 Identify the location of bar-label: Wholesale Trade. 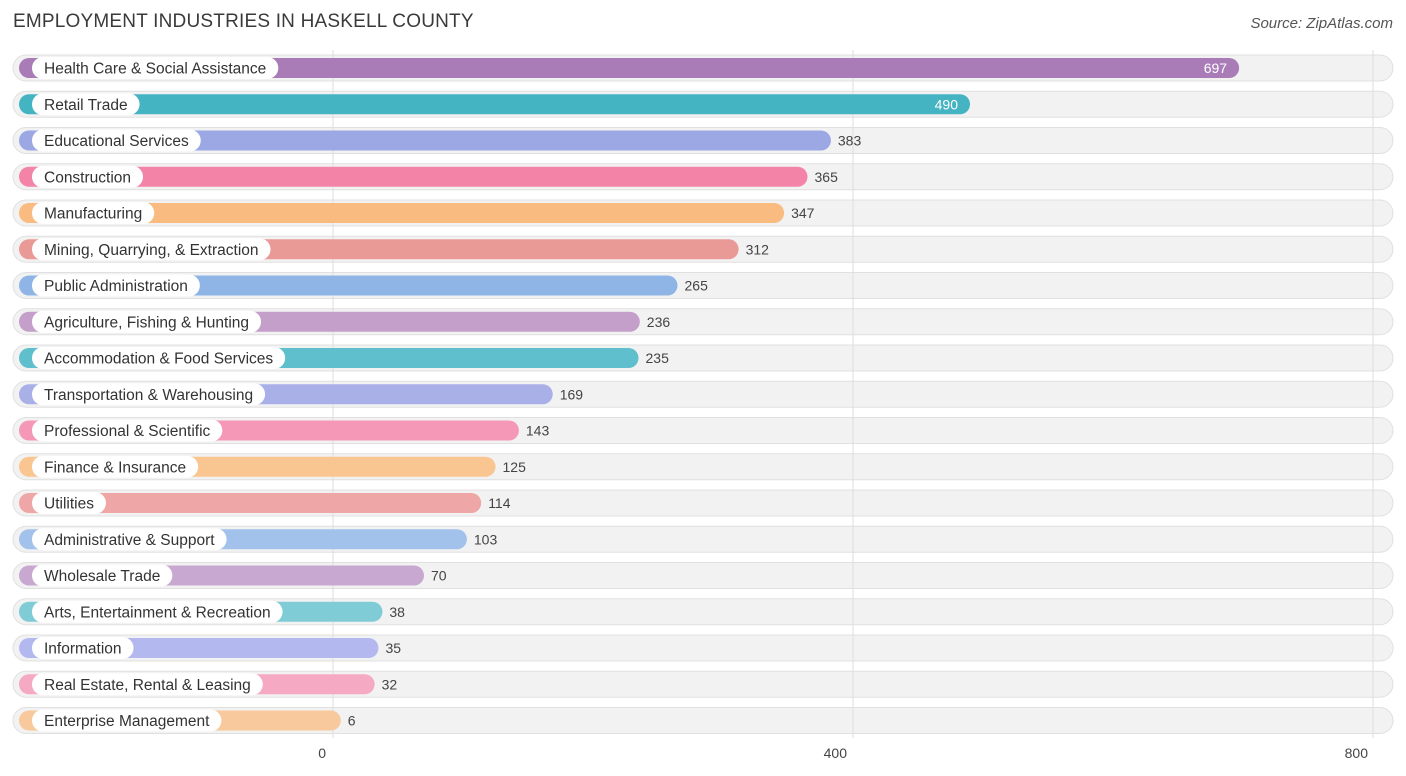
(102, 576).